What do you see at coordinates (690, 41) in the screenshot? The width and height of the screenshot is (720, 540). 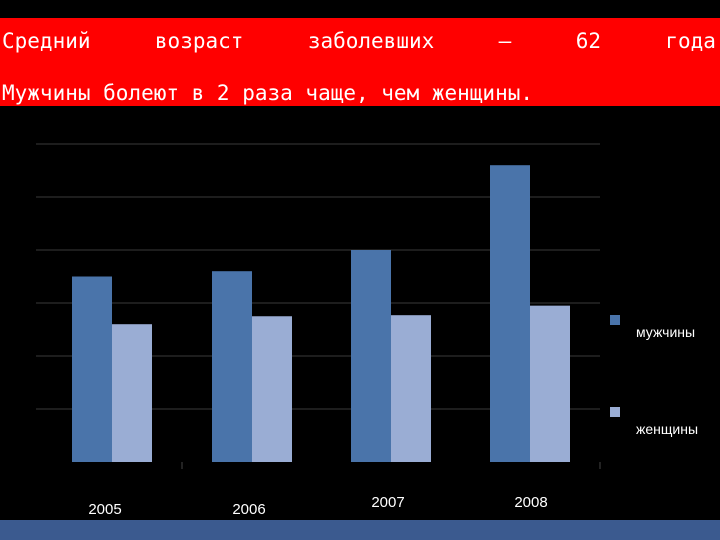 I see `title-word: года` at bounding box center [690, 41].